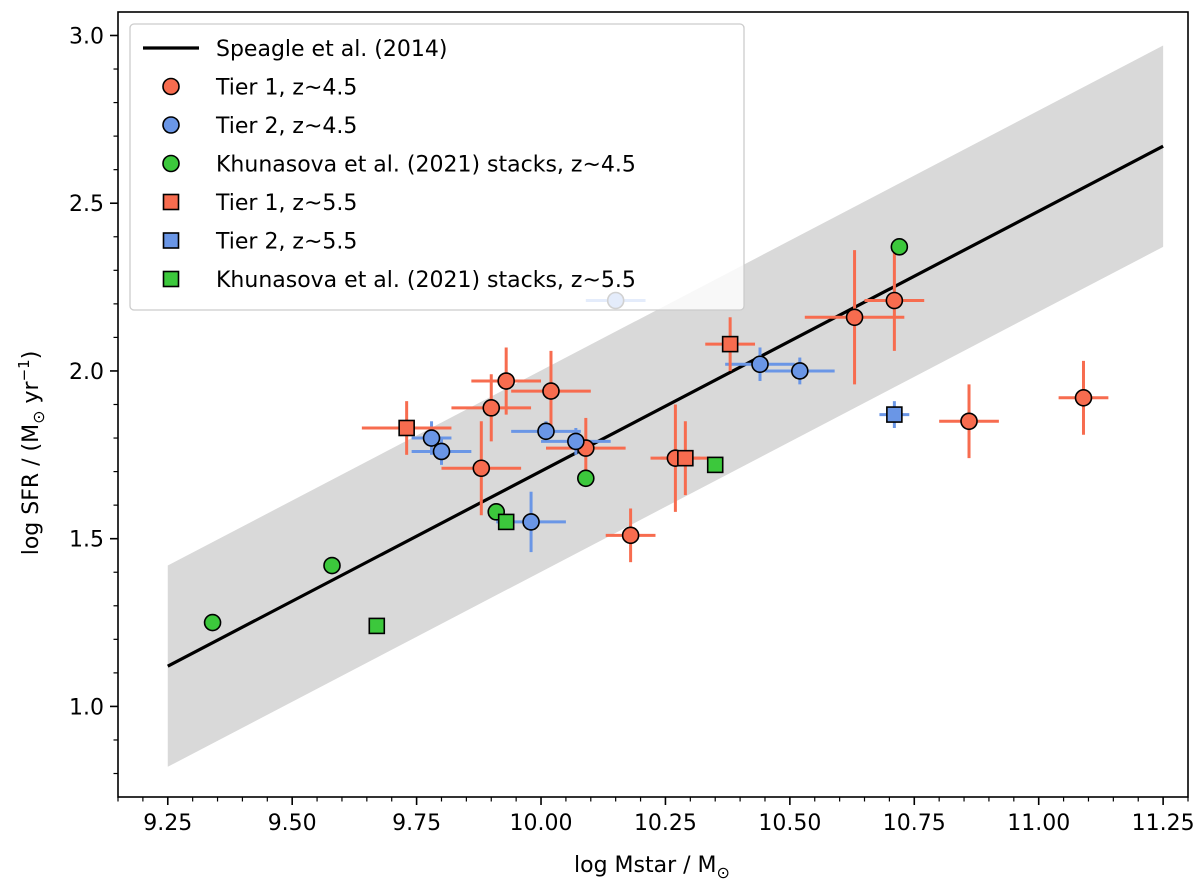 The width and height of the screenshot is (1200, 882). What do you see at coordinates (1038, 823) in the screenshot?
I see `x-tick-label: 11.00` at bounding box center [1038, 823].